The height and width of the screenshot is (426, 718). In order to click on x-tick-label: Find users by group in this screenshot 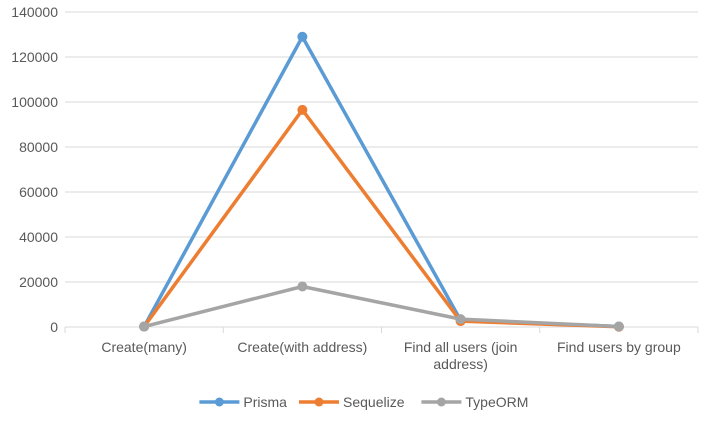, I will do `click(619, 347)`.